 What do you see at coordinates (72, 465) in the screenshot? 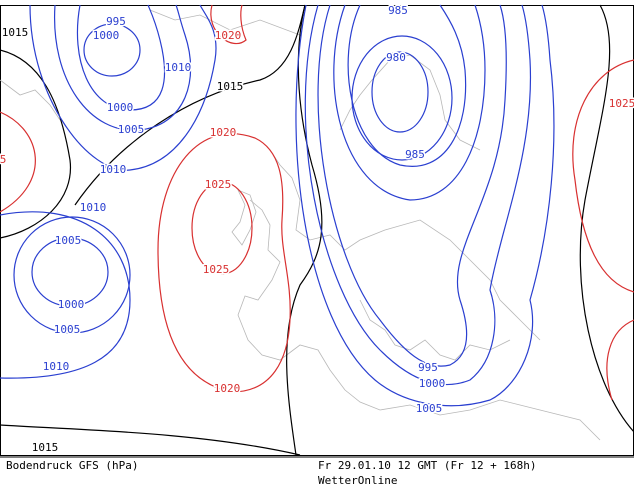
I see `product-name: Bodendruck GFS (hPa)` at bounding box center [72, 465].